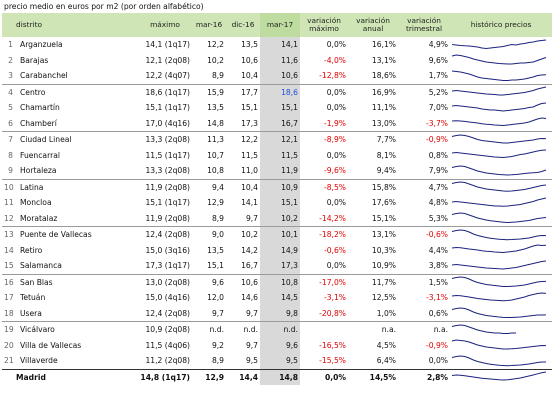 Image resolution: width=554 pixels, height=400 pixels. What do you see at coordinates (36, 203) in the screenshot?
I see `district-name: Moncloa` at bounding box center [36, 203].